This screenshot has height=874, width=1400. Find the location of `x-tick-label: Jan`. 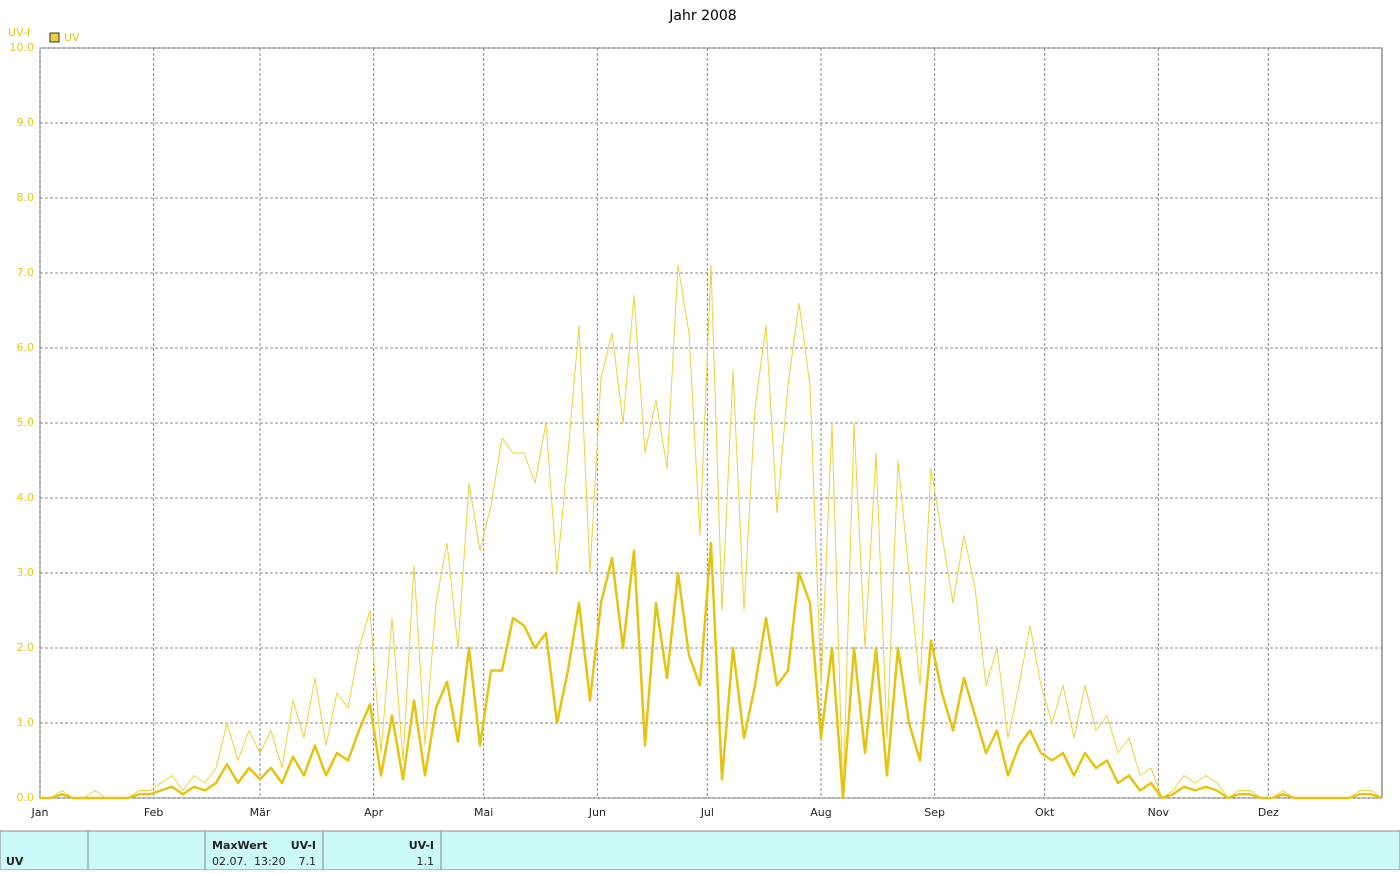

x-tick-label: Jan is located at coordinates (40, 812).